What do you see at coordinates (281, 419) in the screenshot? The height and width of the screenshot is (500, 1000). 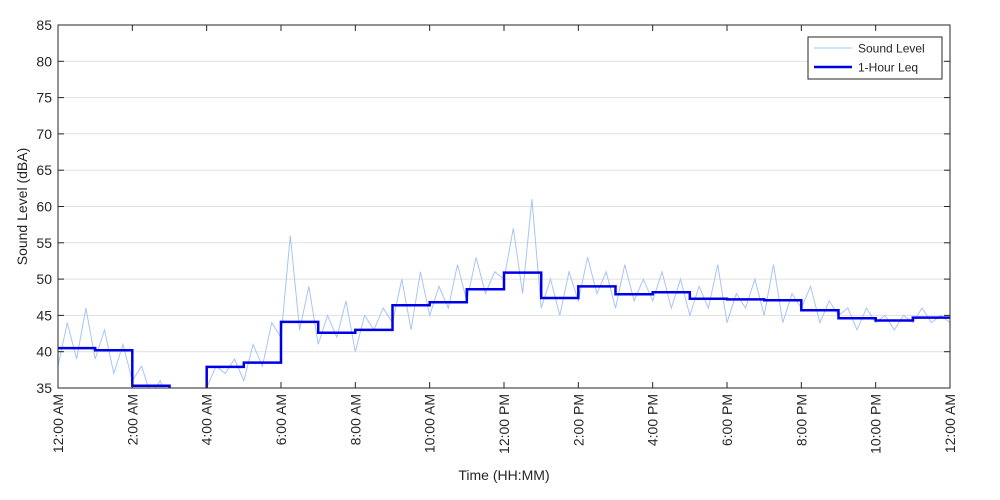 I see `x-tick-label: 6:00 AM` at bounding box center [281, 419].